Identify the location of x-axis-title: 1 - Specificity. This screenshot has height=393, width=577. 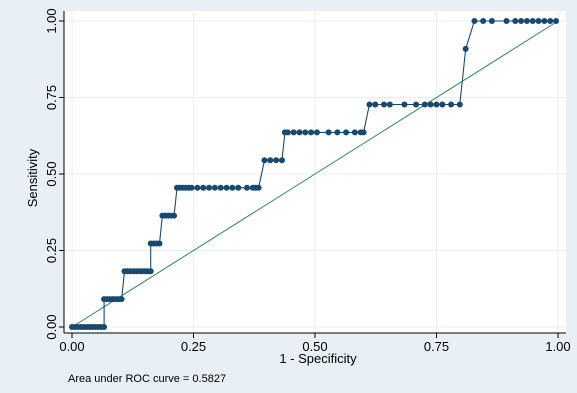
(318, 358).